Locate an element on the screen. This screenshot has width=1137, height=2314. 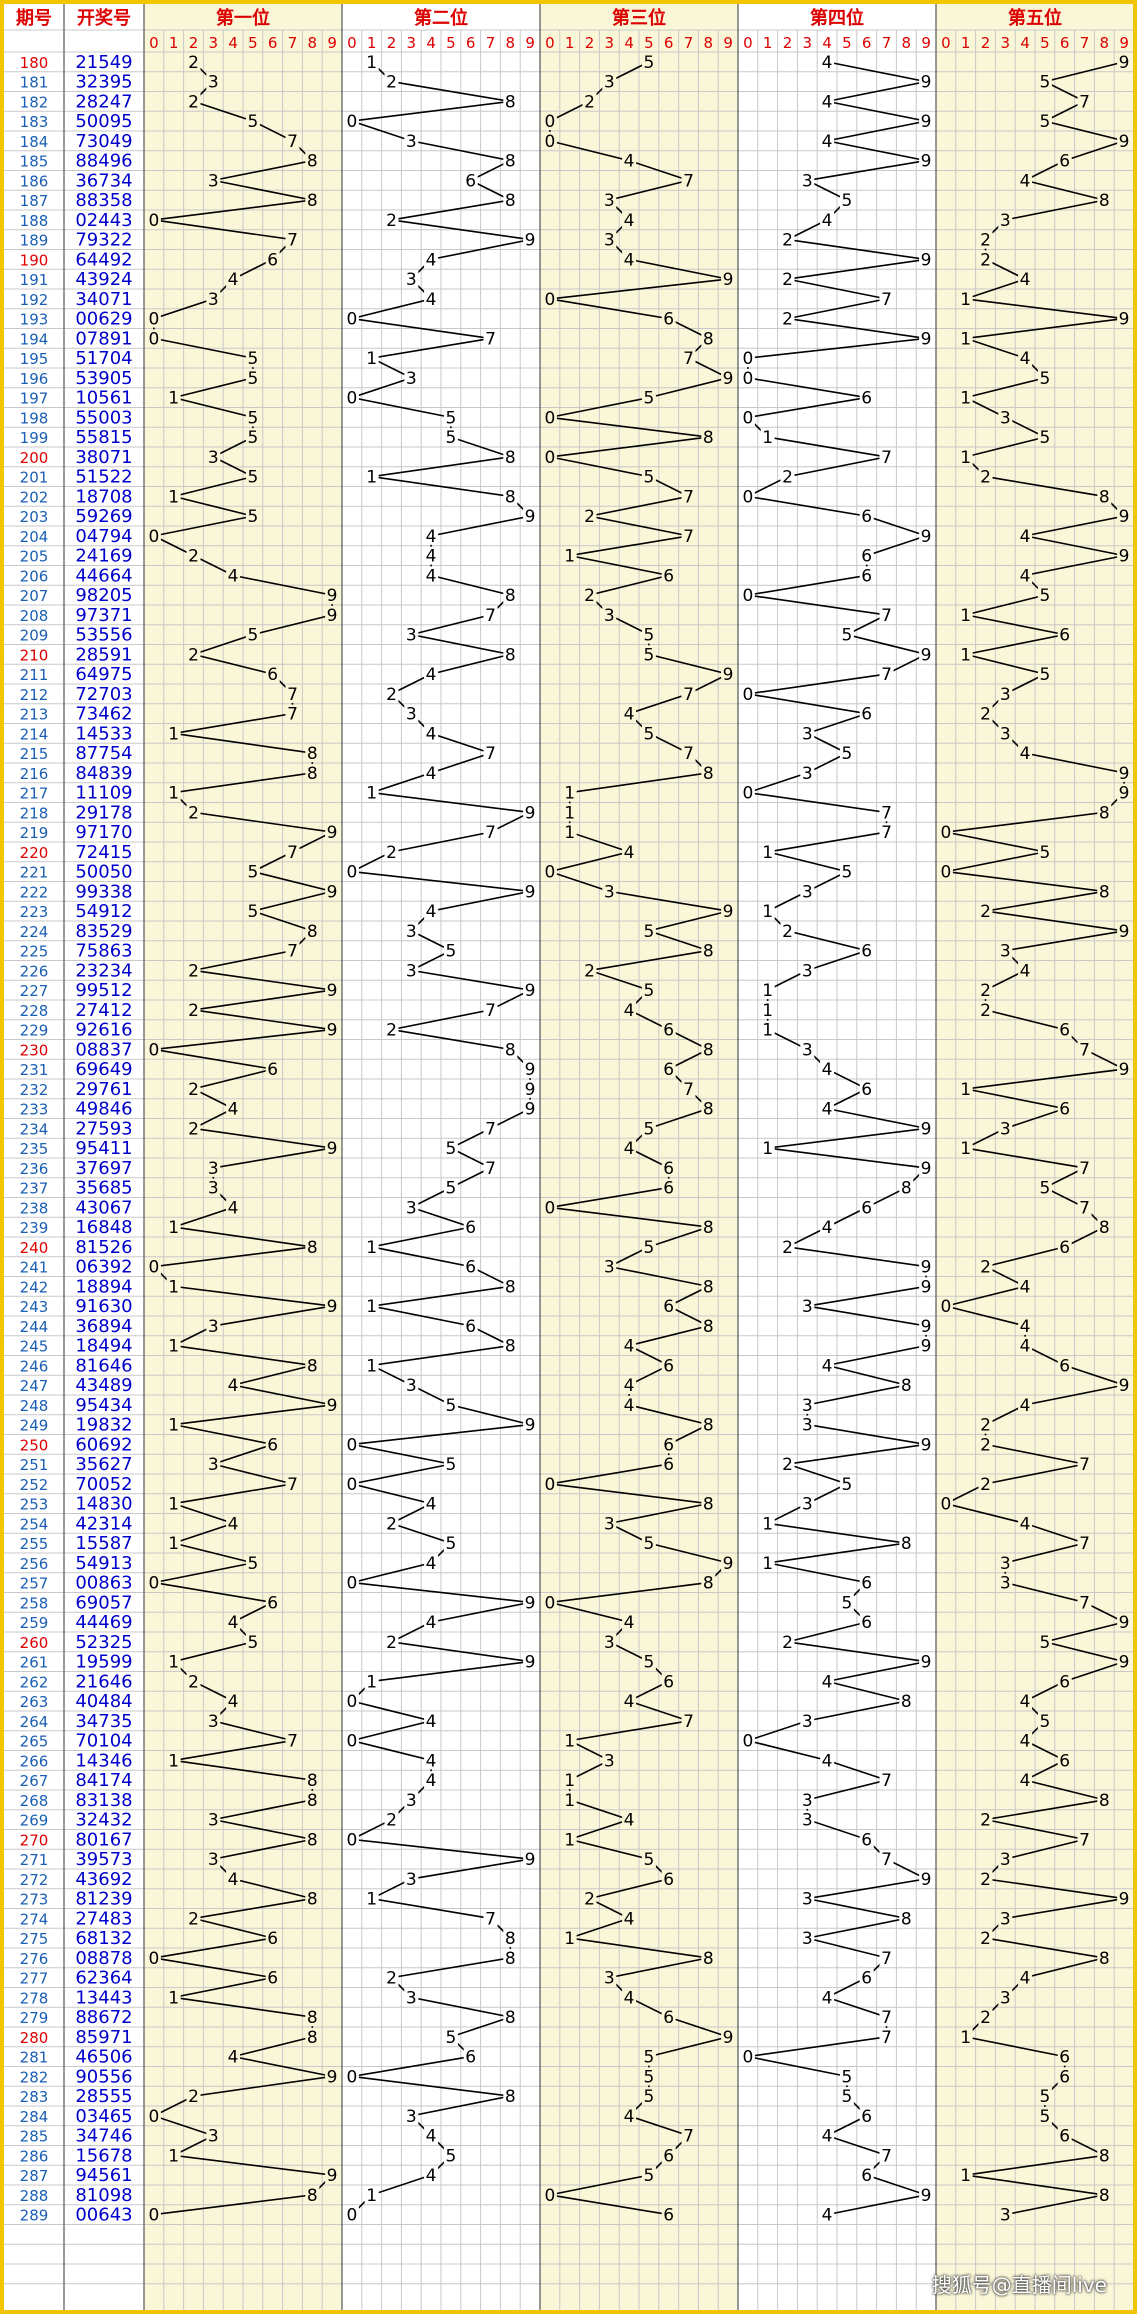
number-cell: 79322 is located at coordinates (103, 240).